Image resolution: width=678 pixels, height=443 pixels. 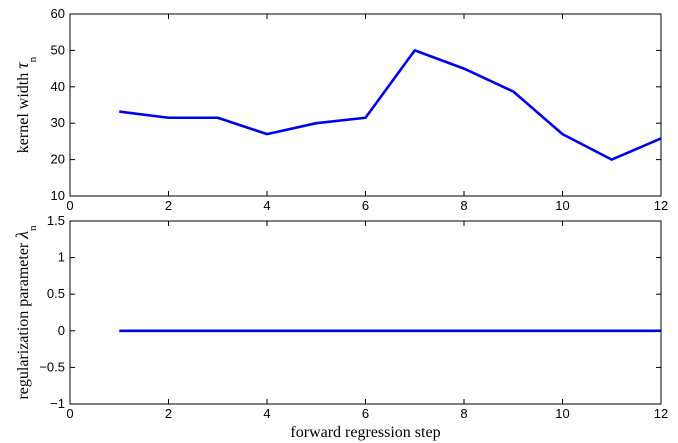 What do you see at coordinates (365, 432) in the screenshot?
I see `regularization-x-axis-label: forward regression step` at bounding box center [365, 432].